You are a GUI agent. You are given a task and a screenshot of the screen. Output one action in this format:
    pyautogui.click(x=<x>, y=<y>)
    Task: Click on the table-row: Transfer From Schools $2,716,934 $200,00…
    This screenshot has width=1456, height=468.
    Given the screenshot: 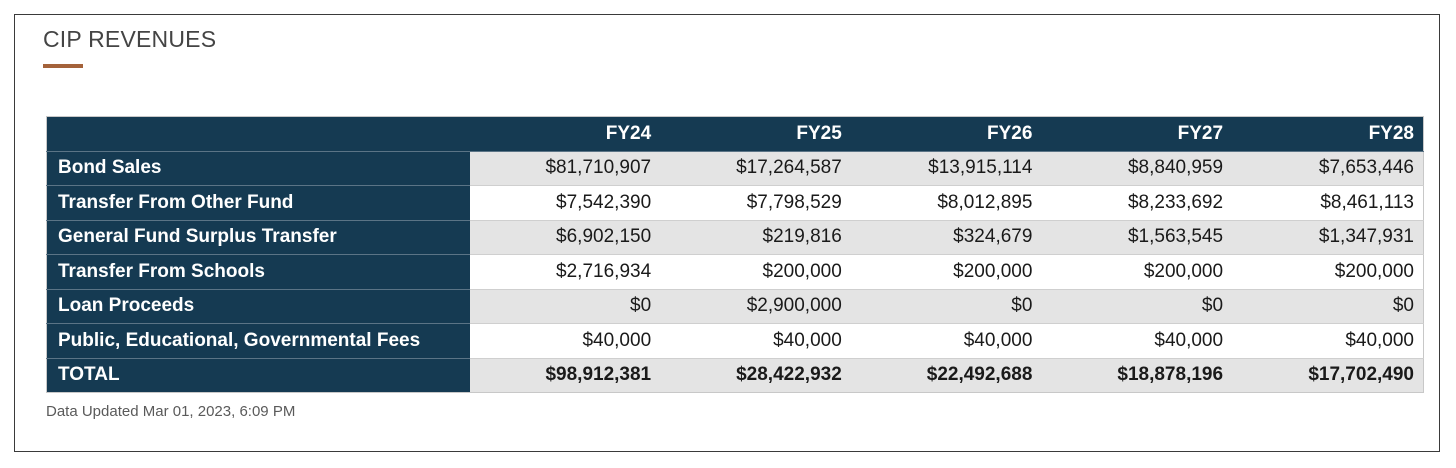 What is the action you would take?
    pyautogui.click(x=735, y=272)
    